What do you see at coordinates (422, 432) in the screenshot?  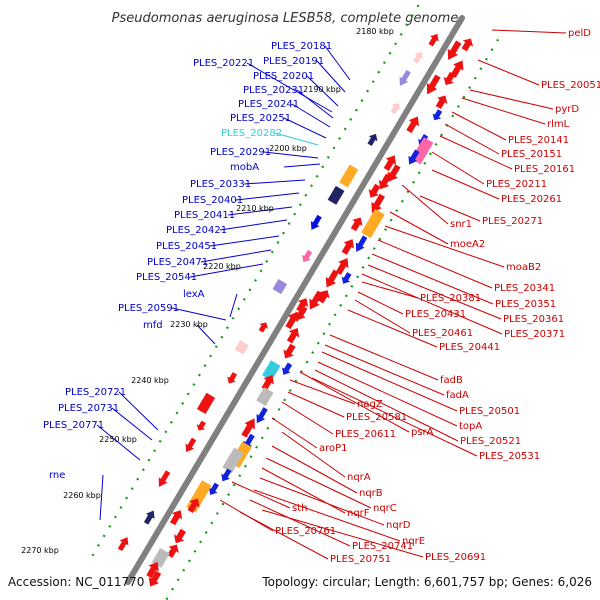 I see `right-gene-label: psrA` at bounding box center [422, 432].